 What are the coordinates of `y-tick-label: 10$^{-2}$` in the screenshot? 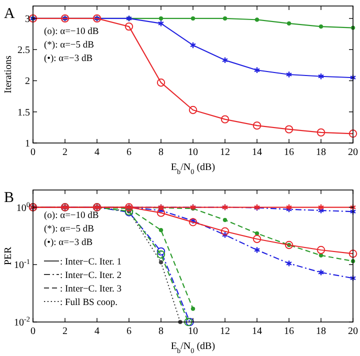 It's located at (22, 322).